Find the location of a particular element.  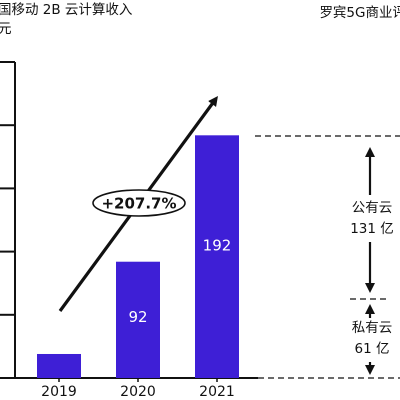

public-cloud-value: 131 亿 is located at coordinates (372, 229).